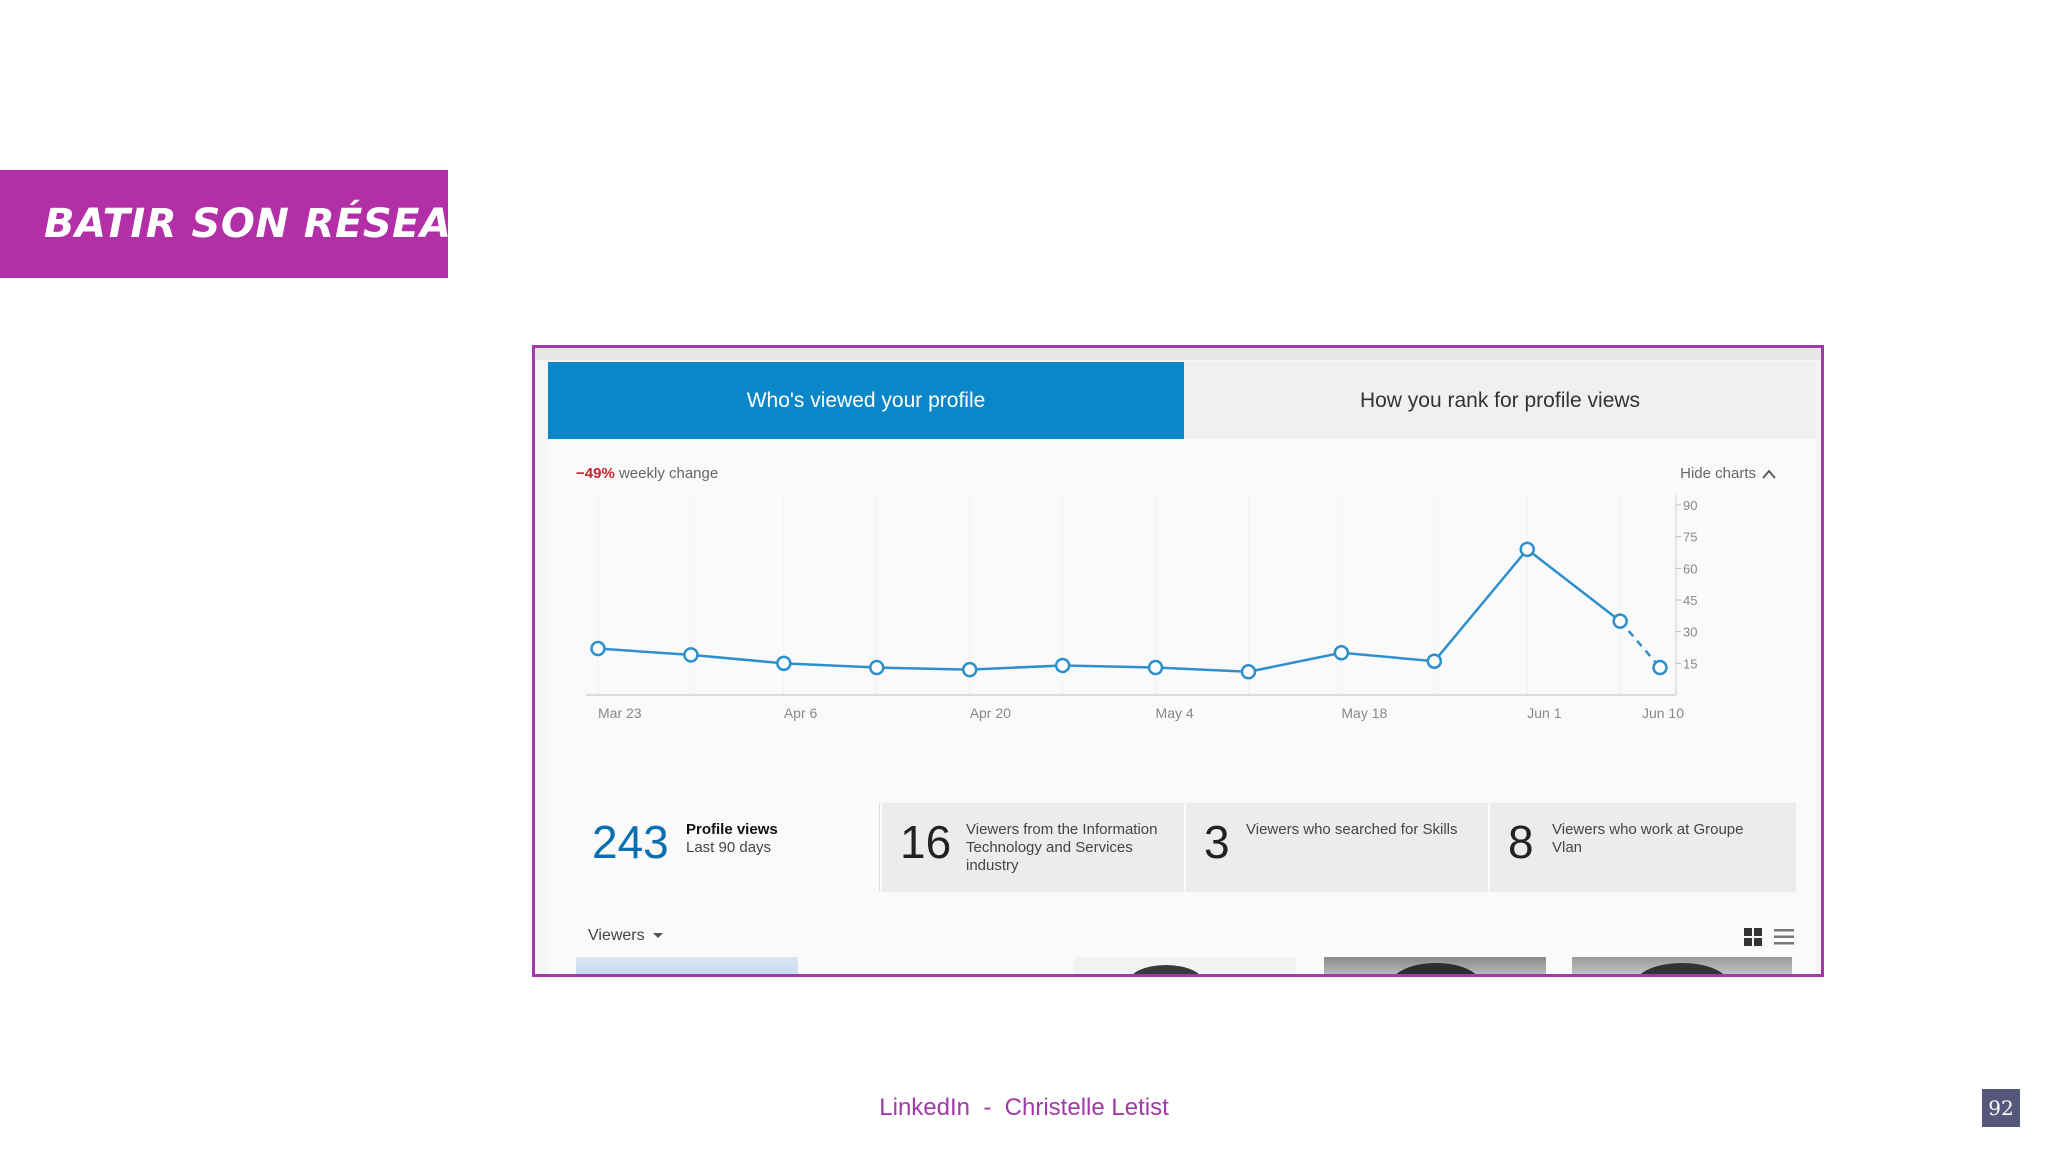 The height and width of the screenshot is (1152, 2048). Describe the element at coordinates (657, 936) in the screenshot. I see `caret-down-icon` at that location.